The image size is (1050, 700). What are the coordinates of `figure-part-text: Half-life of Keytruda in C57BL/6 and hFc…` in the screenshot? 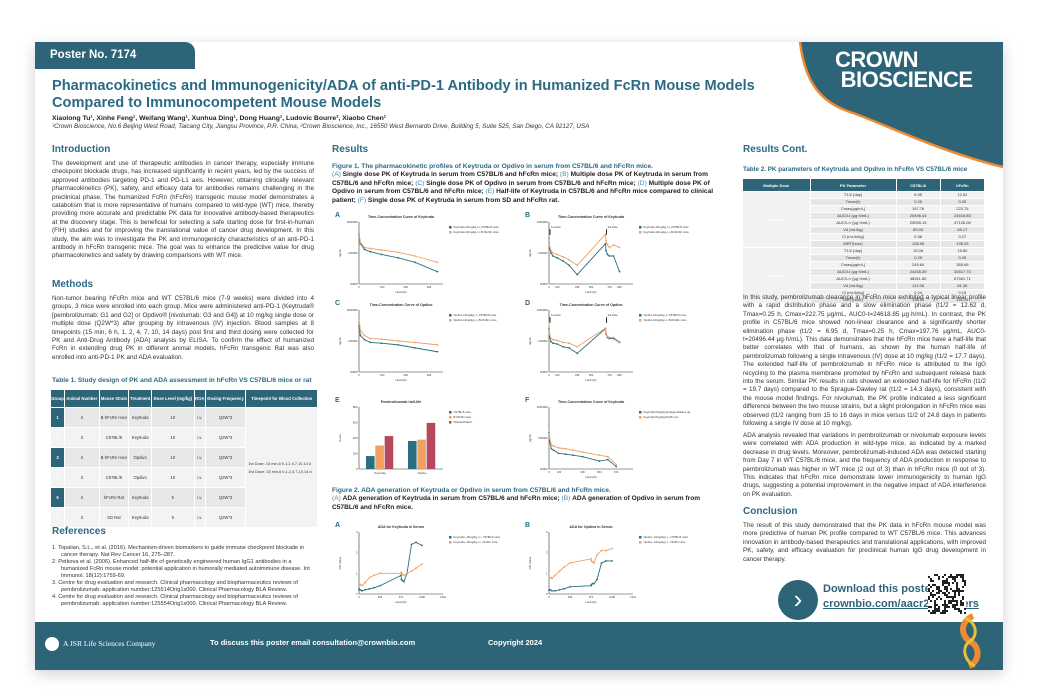 It's located at (523, 196).